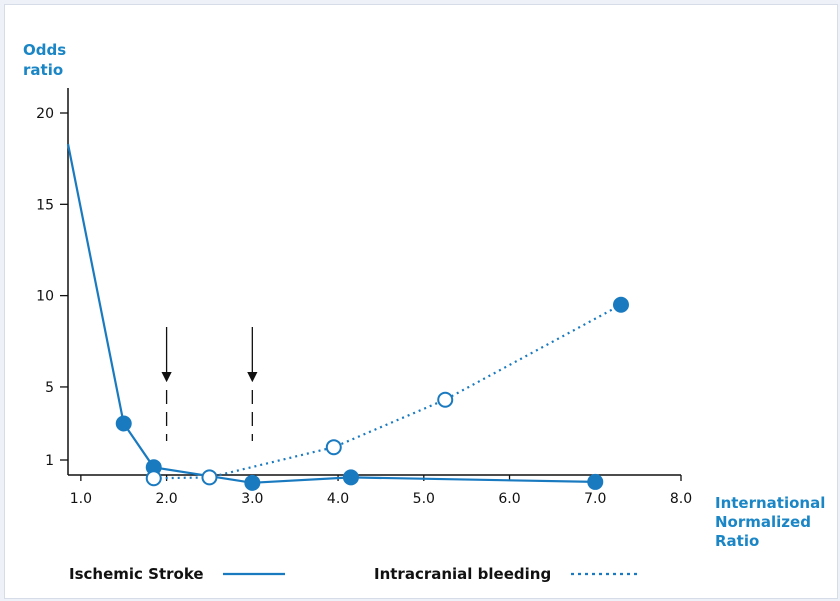 This screenshot has height=601, width=840. Describe the element at coordinates (681, 499) in the screenshot. I see `x-tick-label: 8.0` at that location.